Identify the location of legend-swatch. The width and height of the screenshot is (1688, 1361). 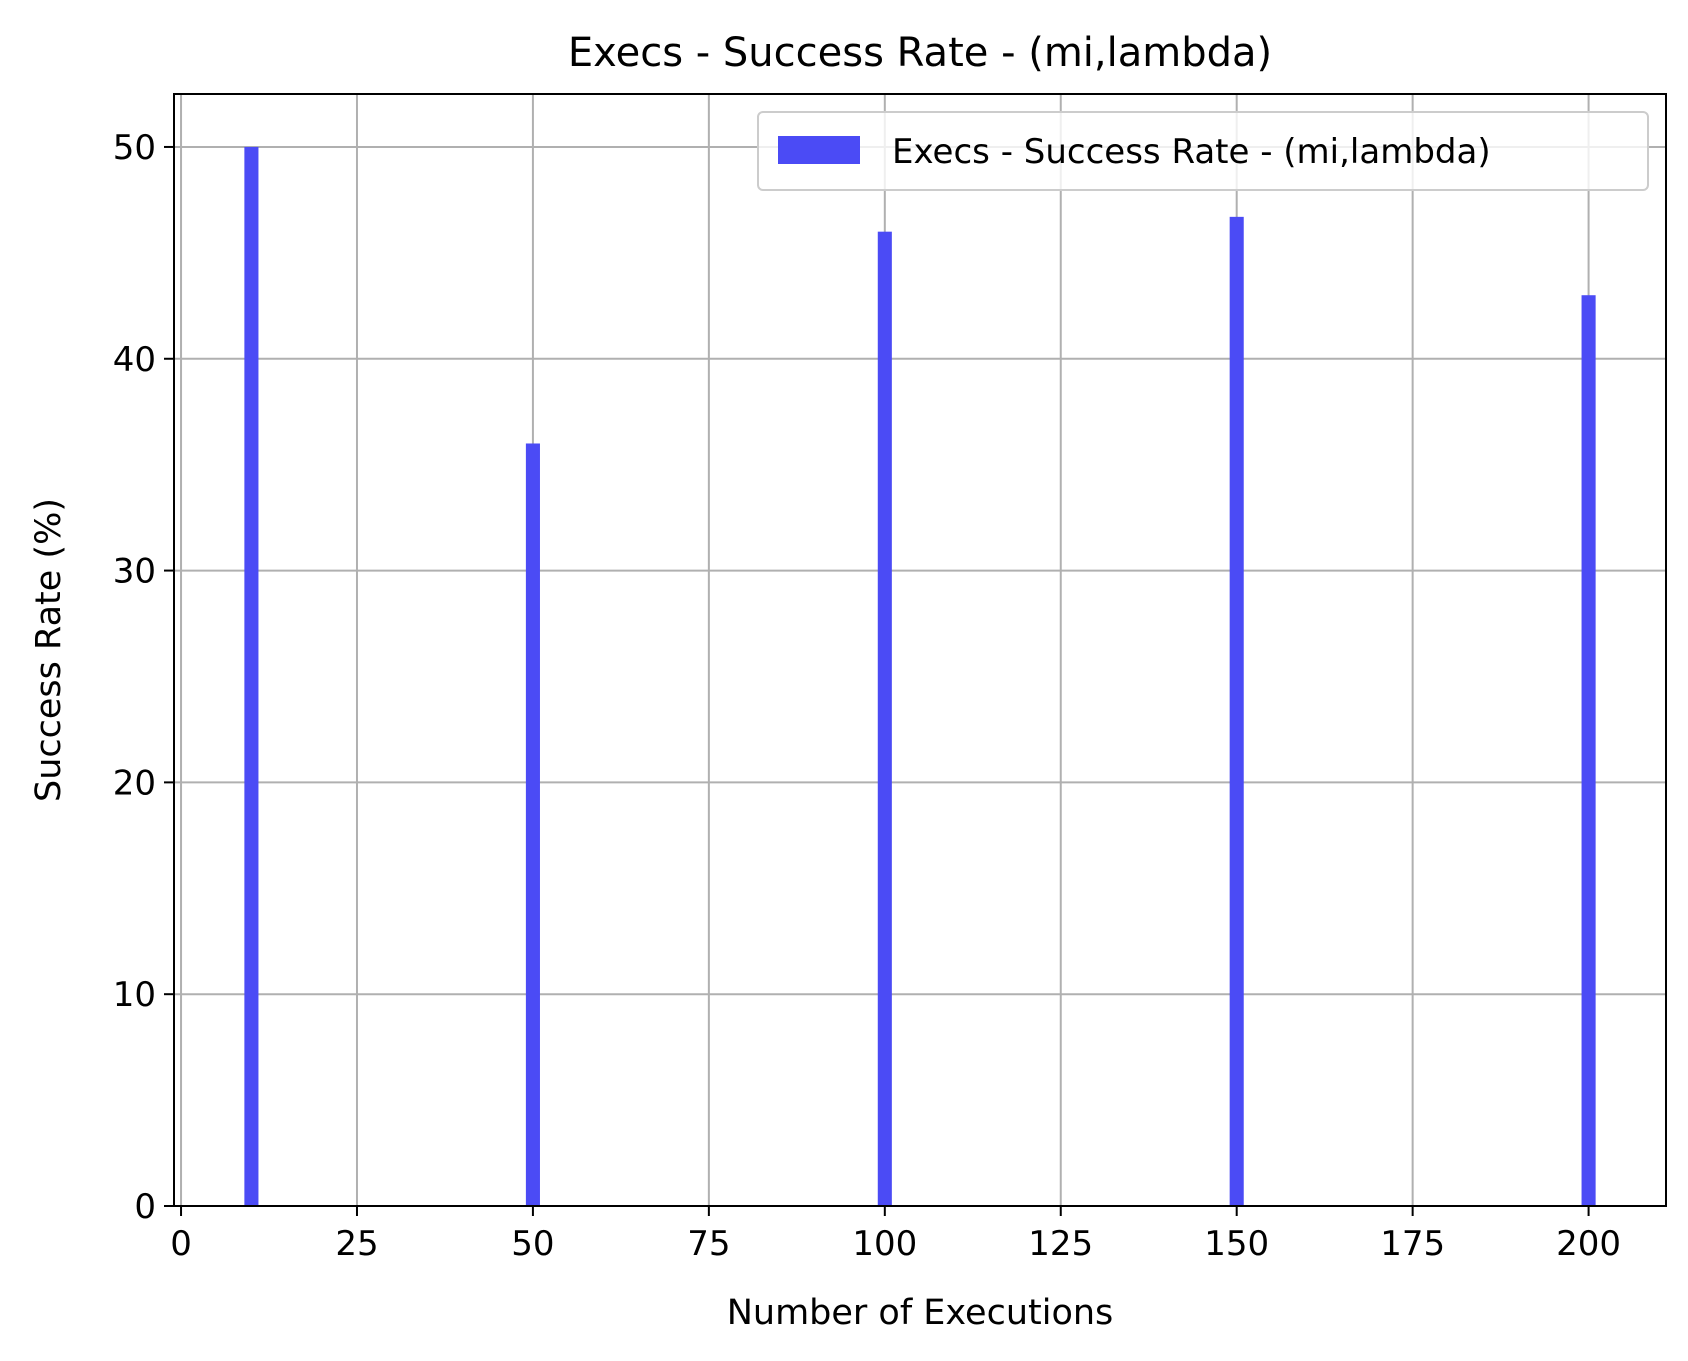
(819, 150).